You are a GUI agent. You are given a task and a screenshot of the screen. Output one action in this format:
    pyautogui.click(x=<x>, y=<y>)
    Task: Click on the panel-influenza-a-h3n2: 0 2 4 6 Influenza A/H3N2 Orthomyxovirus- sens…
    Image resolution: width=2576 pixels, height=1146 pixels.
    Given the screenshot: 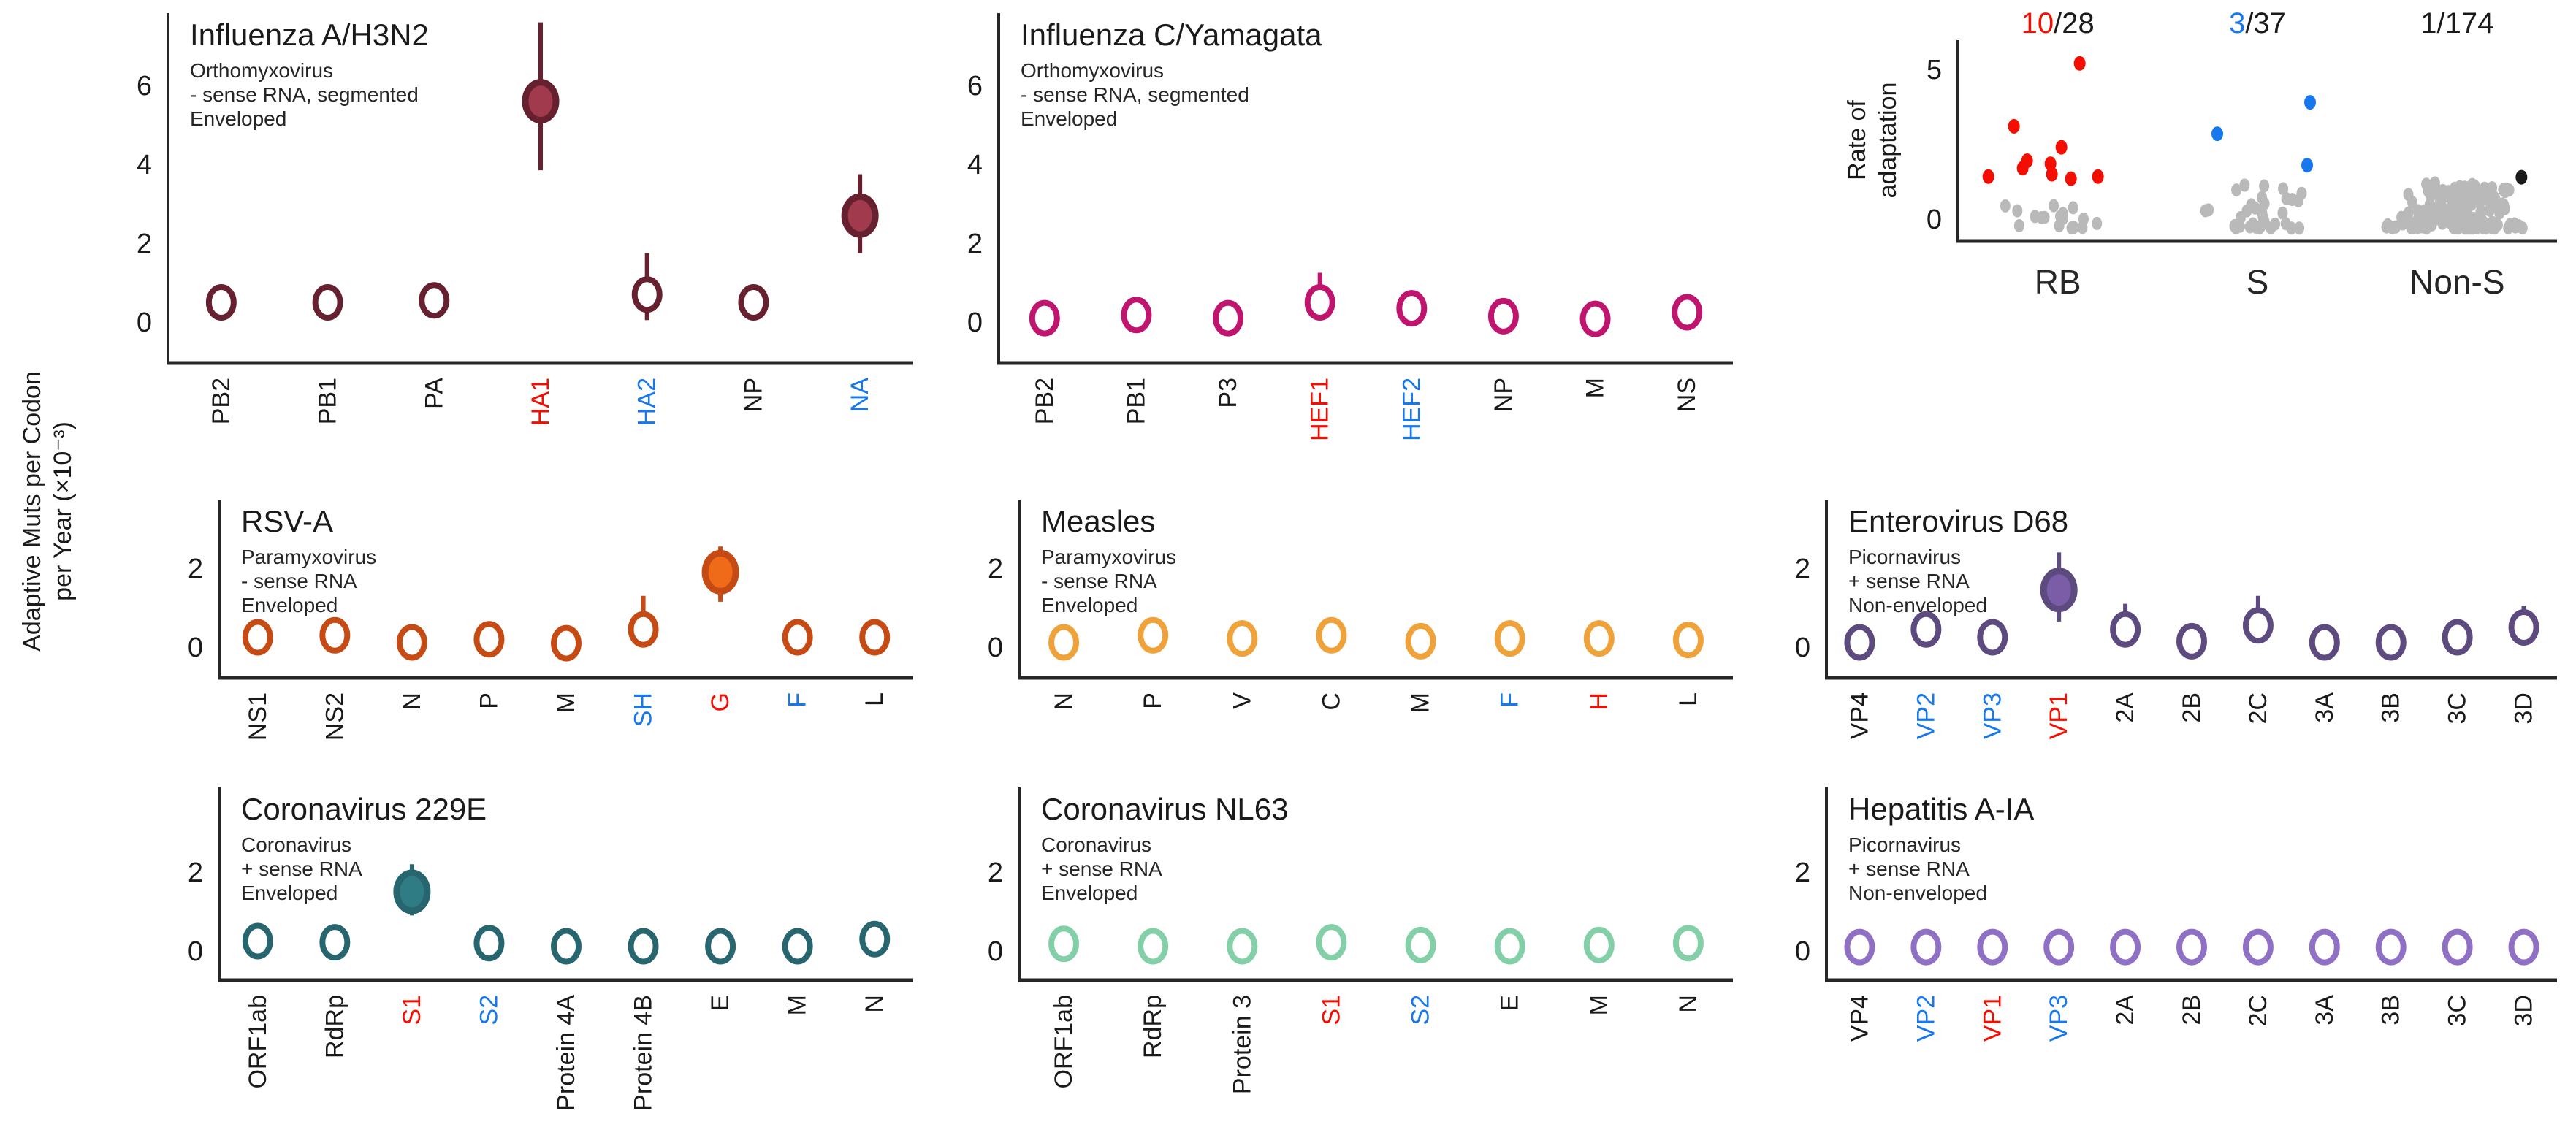 What is the action you would take?
    pyautogui.click(x=525, y=219)
    